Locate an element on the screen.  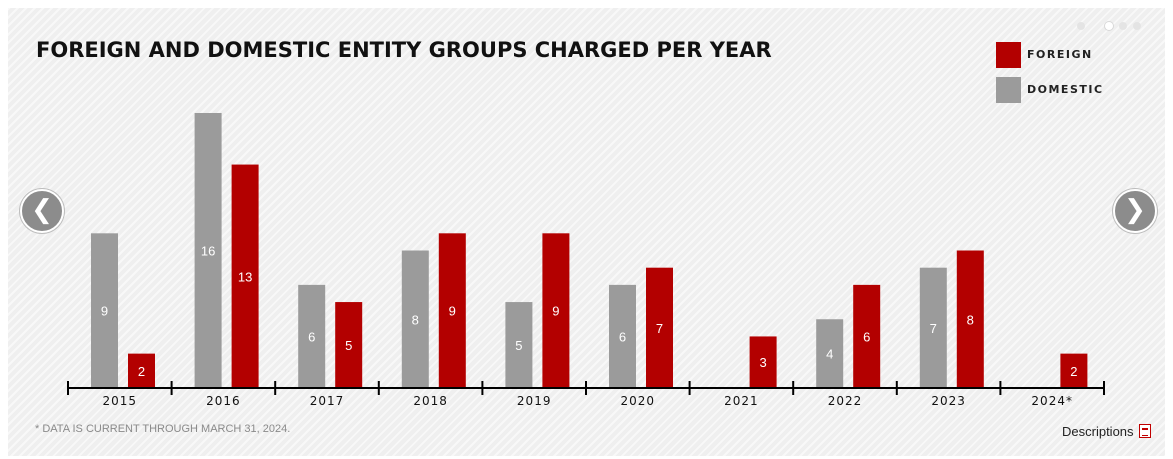
data-label-foreign-2021: 3 is located at coordinates (762, 362).